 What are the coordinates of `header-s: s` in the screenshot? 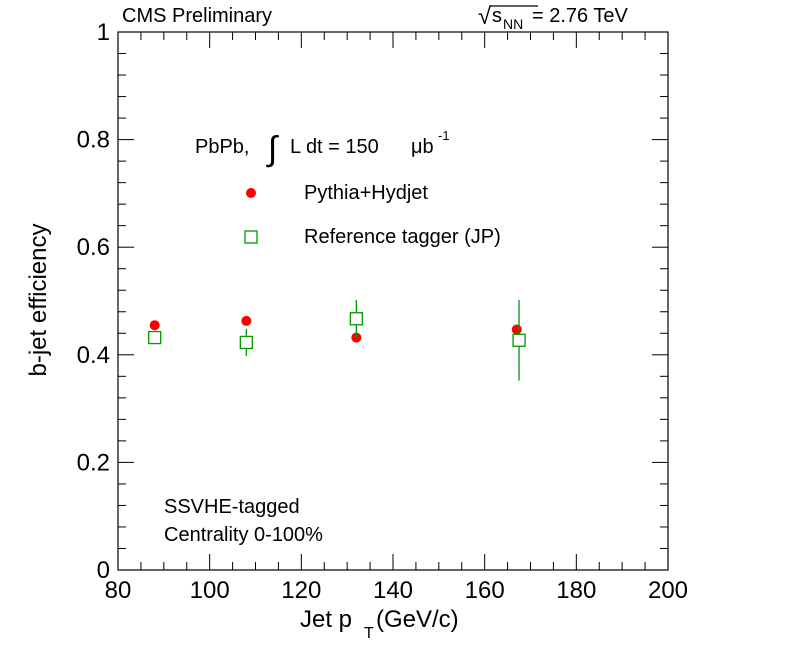 It's located at (497, 16).